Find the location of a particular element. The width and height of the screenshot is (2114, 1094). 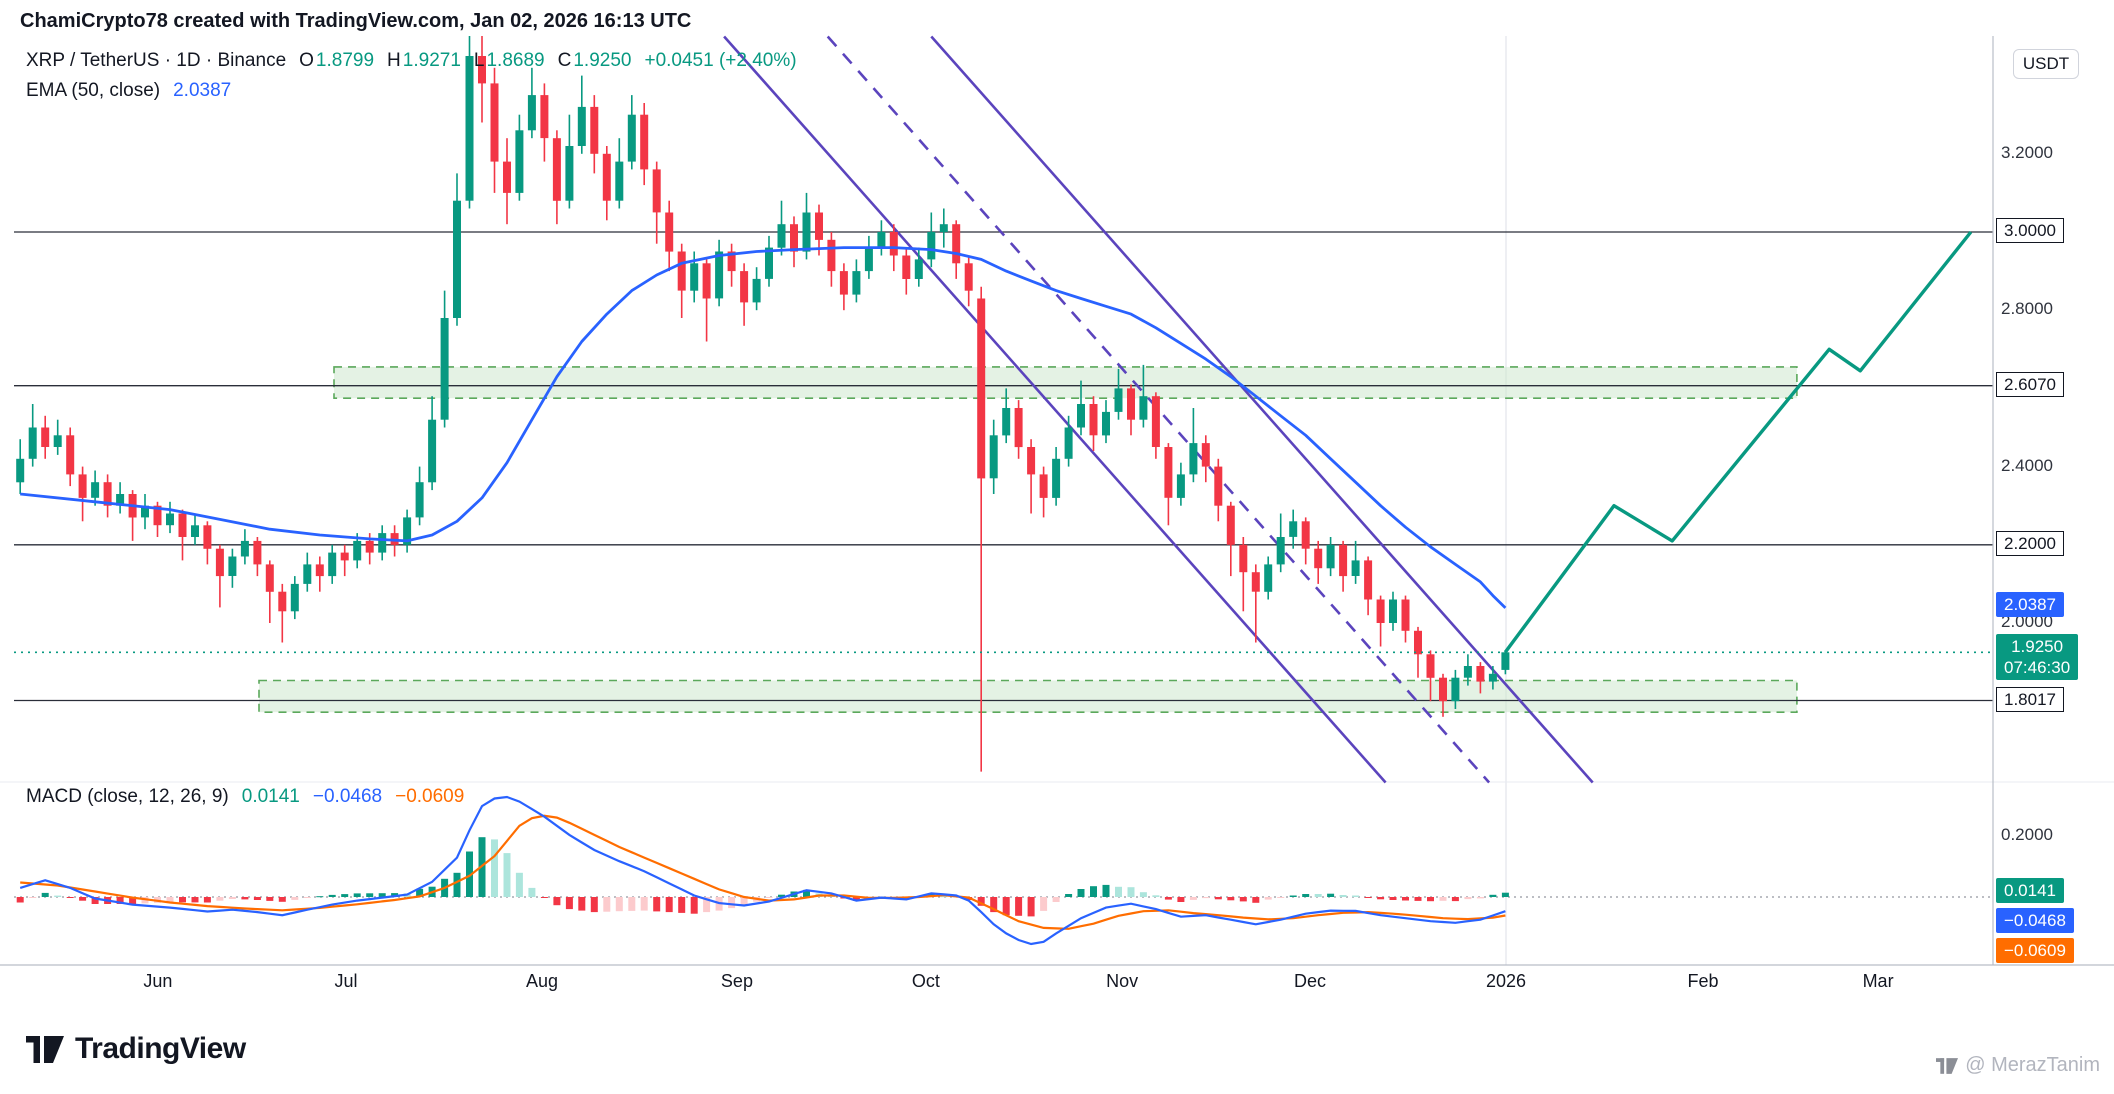

macd-hist-value: 0.0141 is located at coordinates (270, 796).